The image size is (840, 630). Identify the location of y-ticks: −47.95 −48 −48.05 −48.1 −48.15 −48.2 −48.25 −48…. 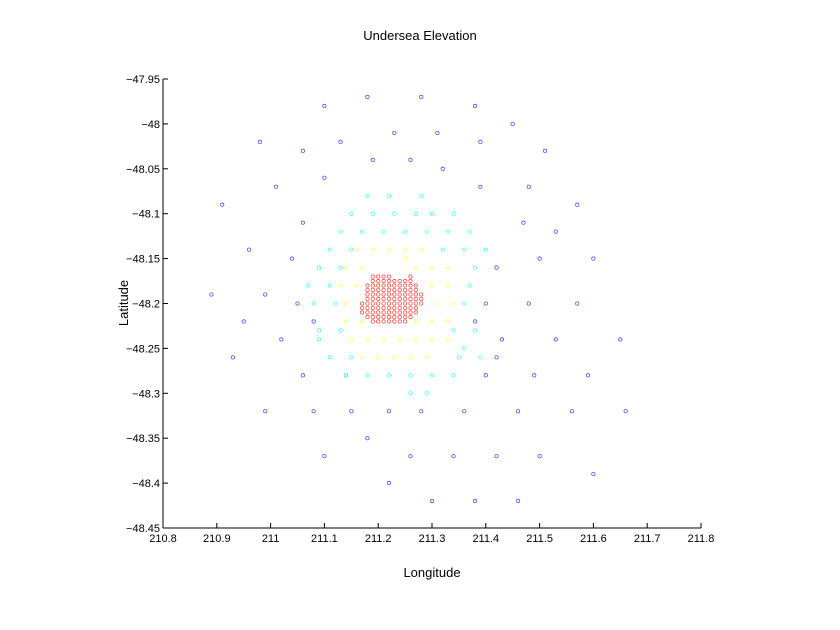
(147, 304).